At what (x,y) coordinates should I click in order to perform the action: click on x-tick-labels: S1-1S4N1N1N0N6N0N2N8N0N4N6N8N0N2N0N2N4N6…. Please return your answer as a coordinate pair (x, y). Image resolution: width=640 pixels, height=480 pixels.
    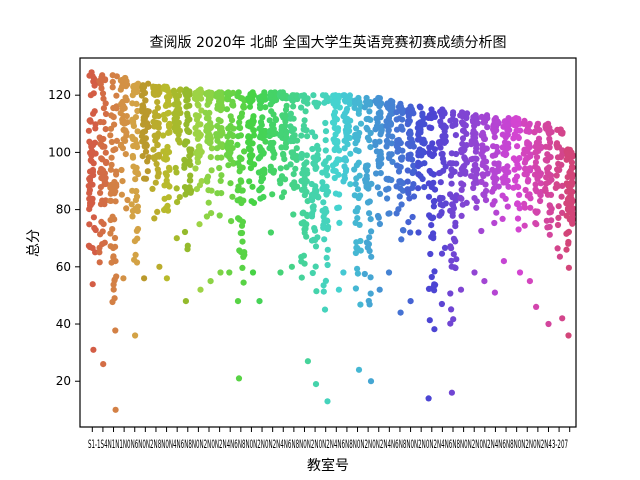
    Looking at the image, I should click on (328, 444).